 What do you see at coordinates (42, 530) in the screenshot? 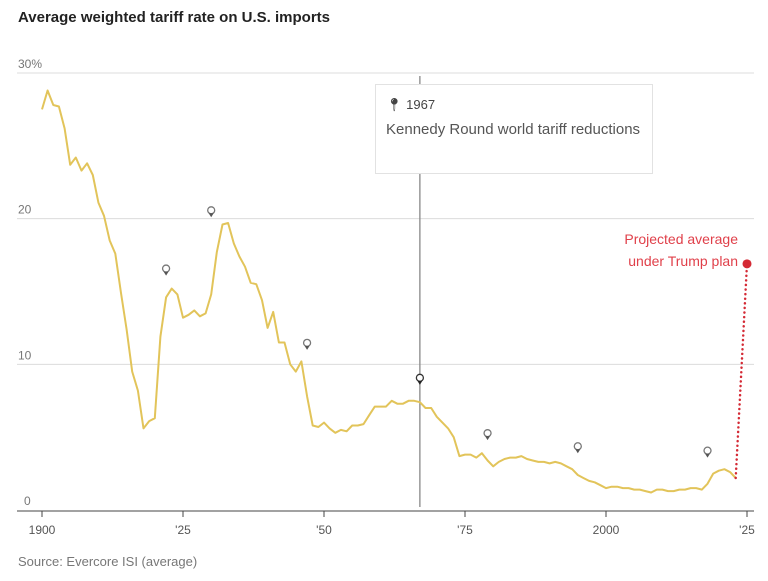
I see `x-tick-label: 1900` at bounding box center [42, 530].